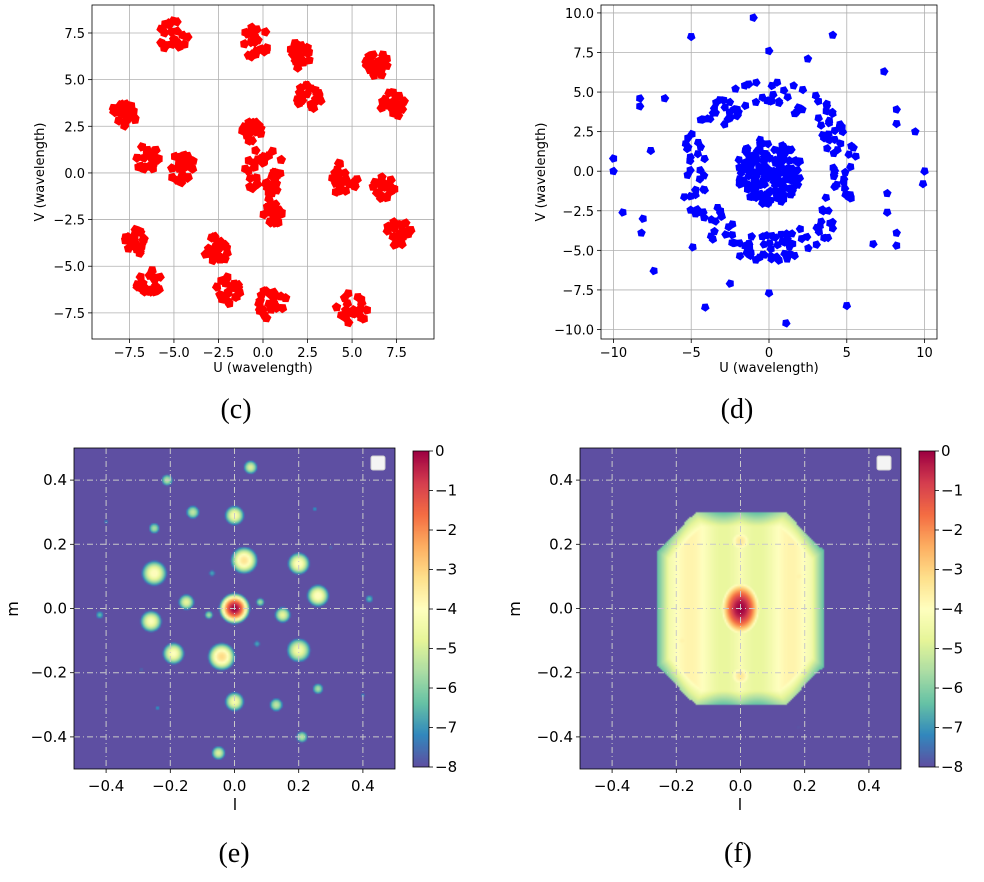 The image size is (984, 882). Describe the element at coordinates (40, 172) in the screenshot. I see `y-axis-label-c: V (wavelength)` at that location.